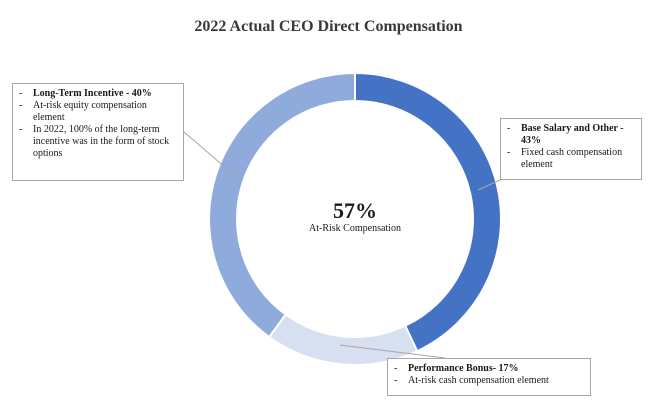 This screenshot has height=404, width=657. Describe the element at coordinates (572, 158) in the screenshot. I see `callout-bullet: Fixed cash compensation element` at that location.